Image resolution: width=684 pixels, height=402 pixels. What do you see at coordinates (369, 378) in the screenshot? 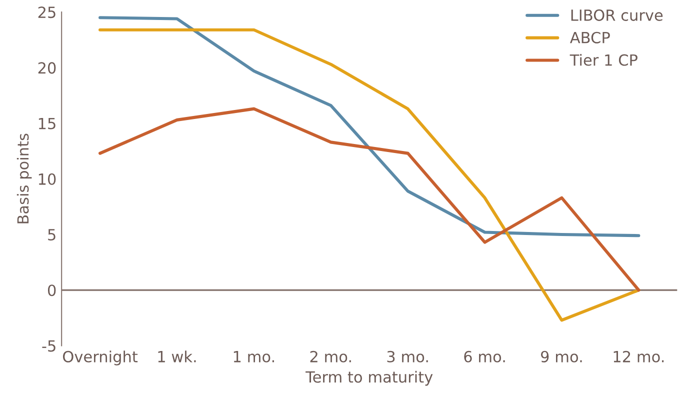
I see `x-axis-title: Term to maturity` at bounding box center [369, 378].